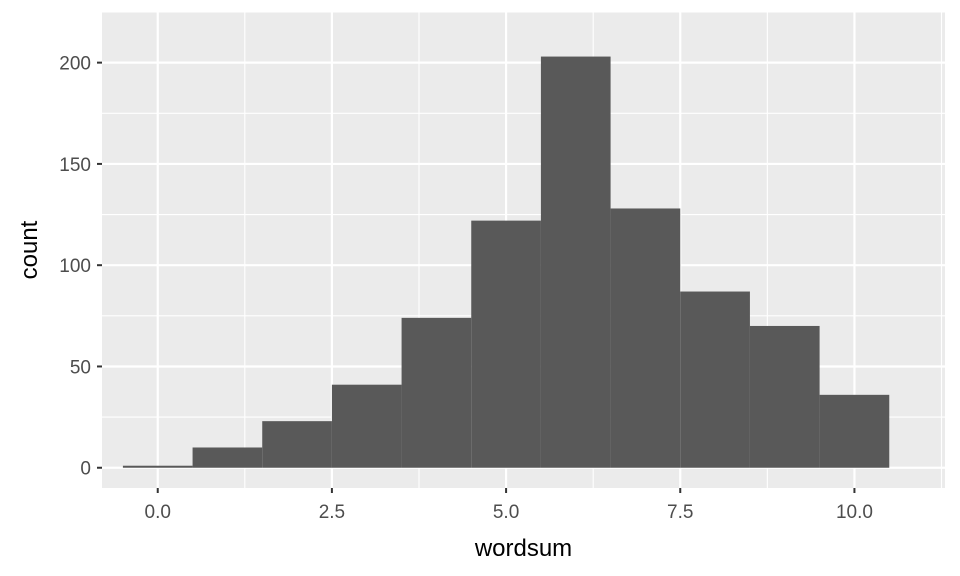  Describe the element at coordinates (680, 512) in the screenshot. I see `x-tick-label: 7.5` at that location.